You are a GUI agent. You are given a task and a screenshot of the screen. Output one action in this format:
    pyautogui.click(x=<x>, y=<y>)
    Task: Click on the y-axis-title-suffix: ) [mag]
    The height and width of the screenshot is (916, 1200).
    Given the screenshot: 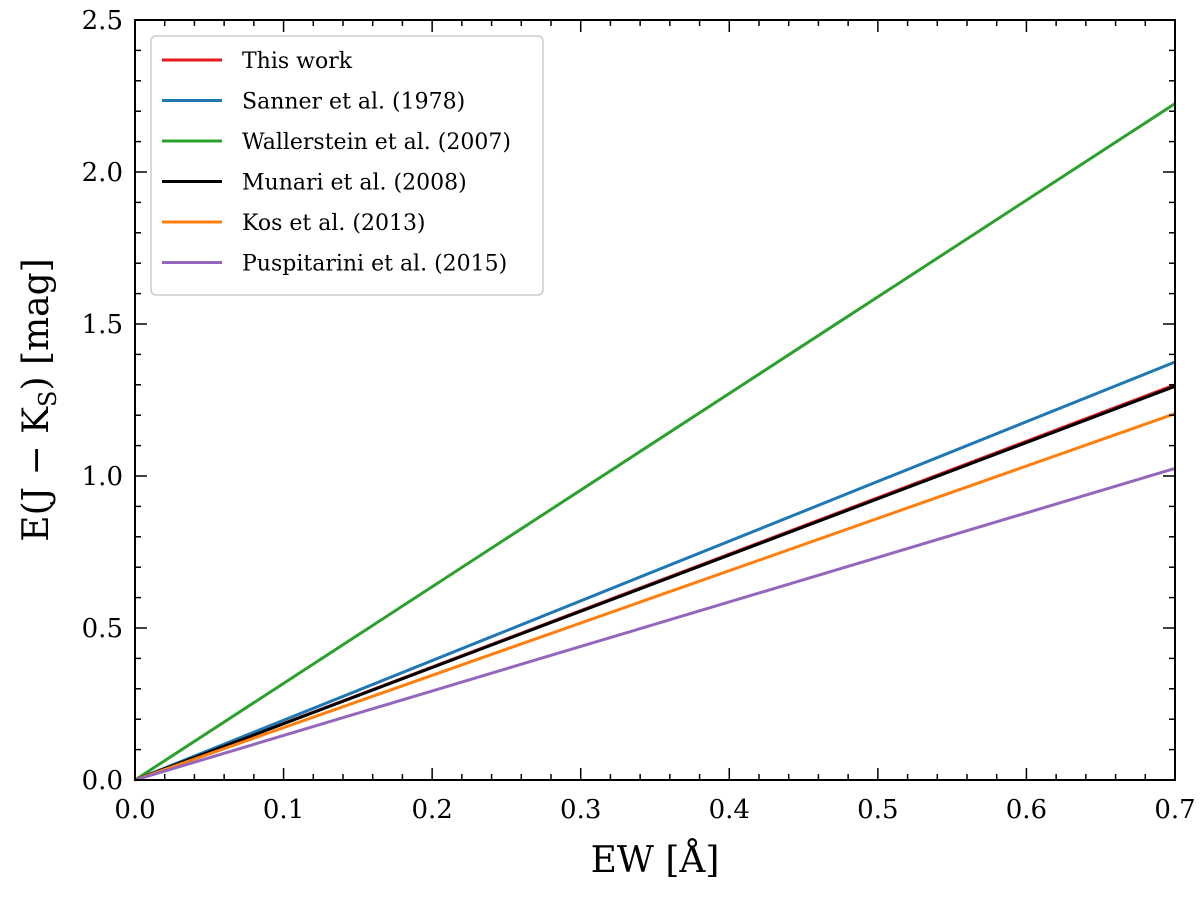 What is the action you would take?
    pyautogui.click(x=36, y=324)
    